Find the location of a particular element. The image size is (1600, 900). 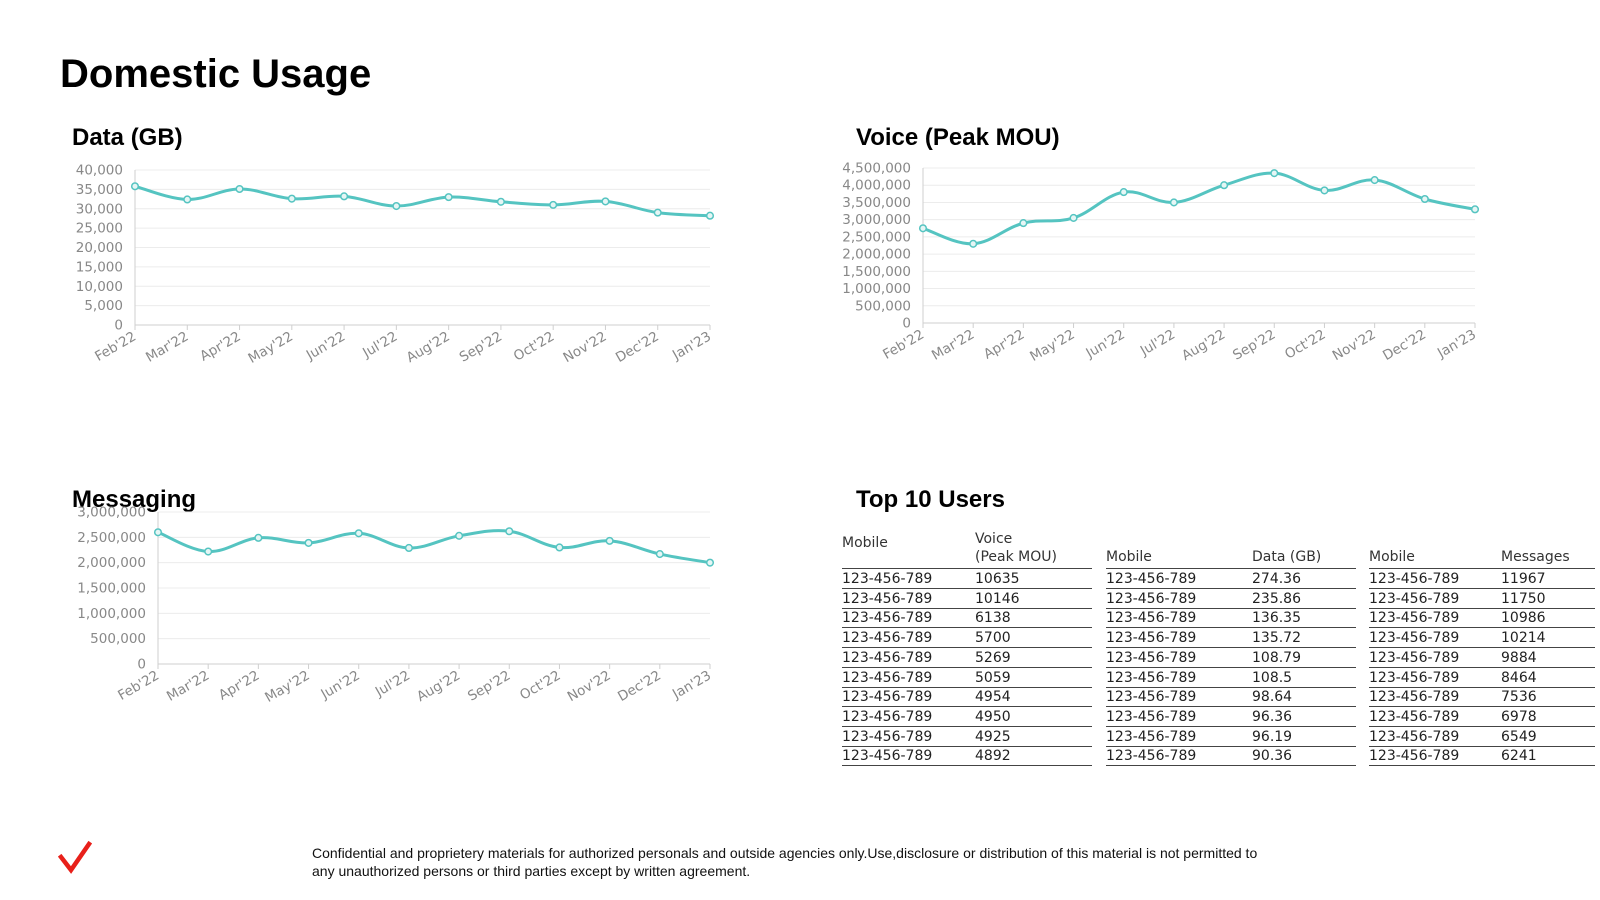

y-tick-label: 40,000 is located at coordinates (99, 171).